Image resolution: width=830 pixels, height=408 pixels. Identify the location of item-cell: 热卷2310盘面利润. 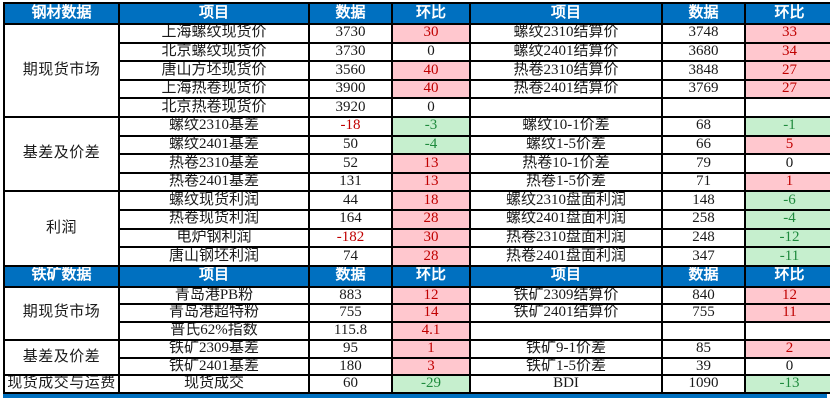
(566, 238).